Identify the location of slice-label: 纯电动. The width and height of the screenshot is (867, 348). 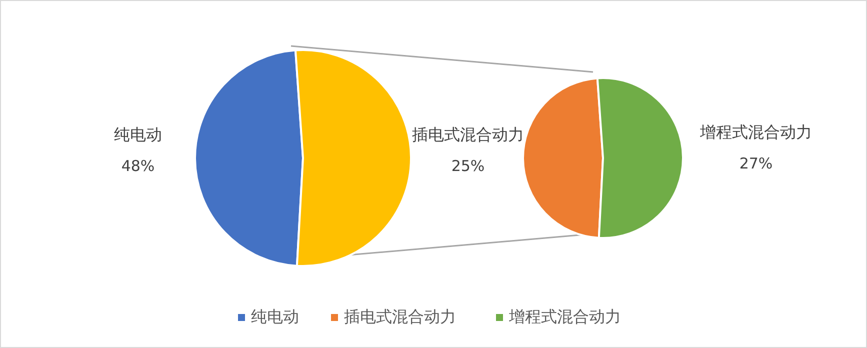
(138, 134).